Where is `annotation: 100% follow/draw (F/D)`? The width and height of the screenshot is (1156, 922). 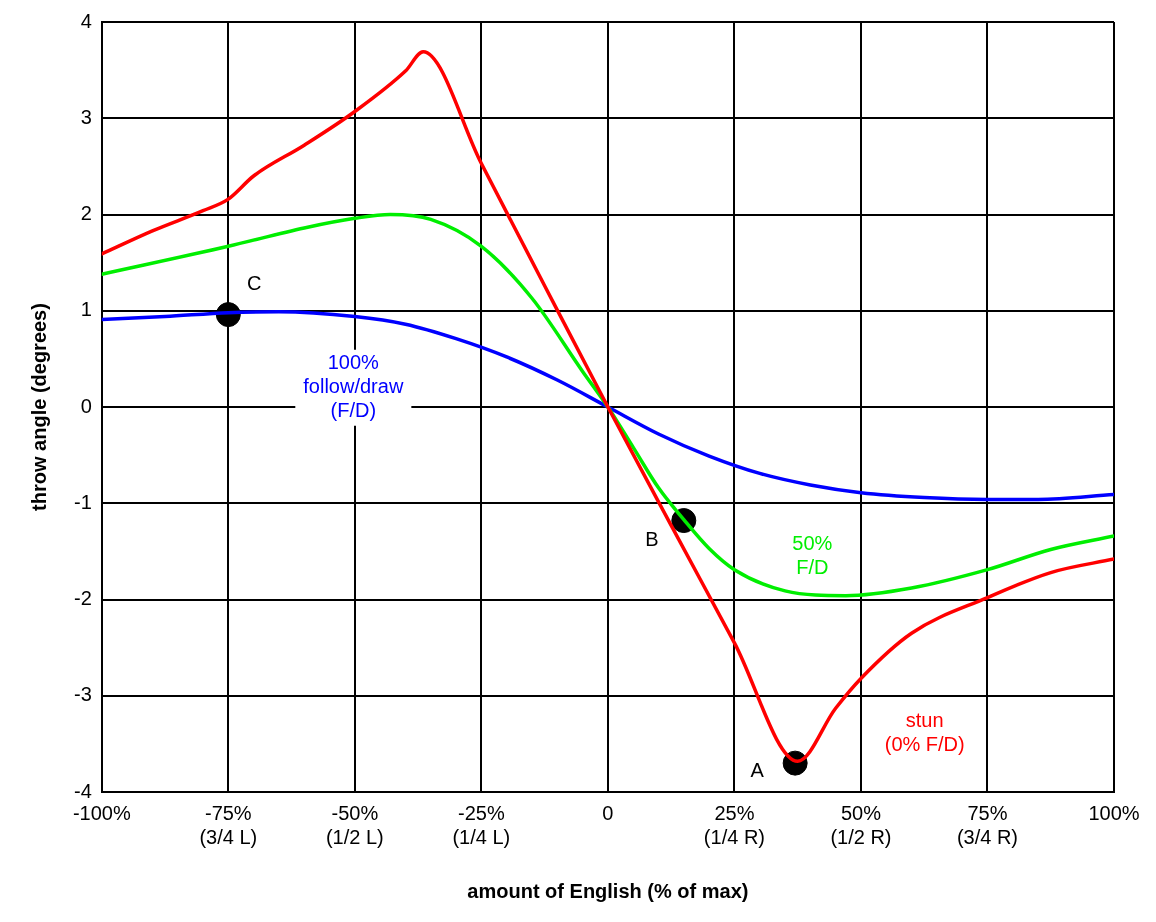 annotation: 100% follow/draw (F/D) is located at coordinates (353, 386).